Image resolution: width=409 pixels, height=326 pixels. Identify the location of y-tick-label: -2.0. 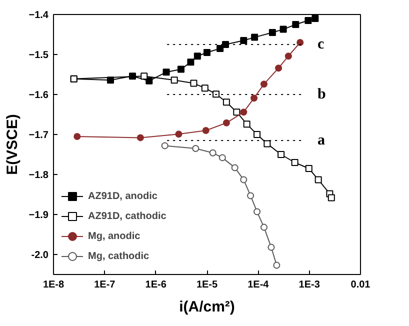
(40, 255).